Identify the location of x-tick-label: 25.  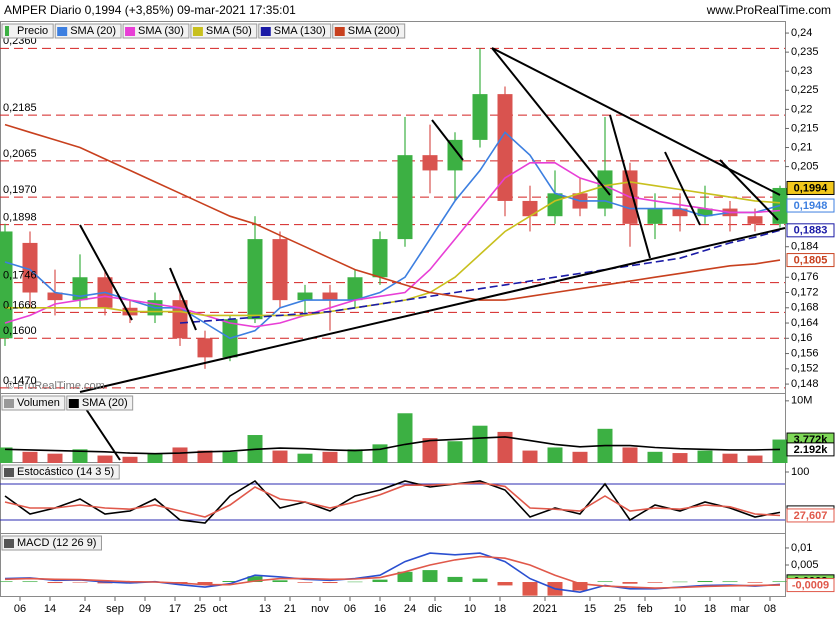
(200, 609).